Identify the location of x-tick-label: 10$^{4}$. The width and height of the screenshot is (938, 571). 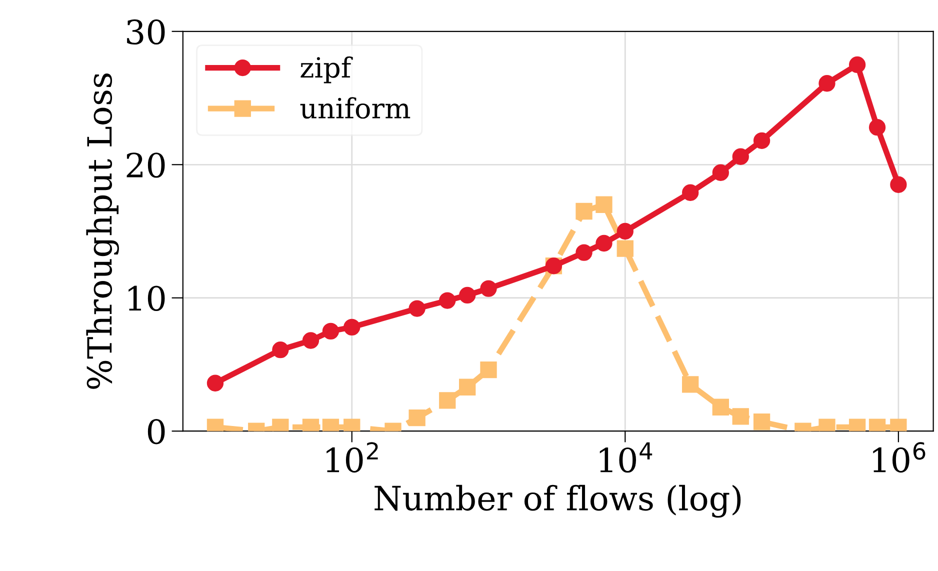
(626, 457).